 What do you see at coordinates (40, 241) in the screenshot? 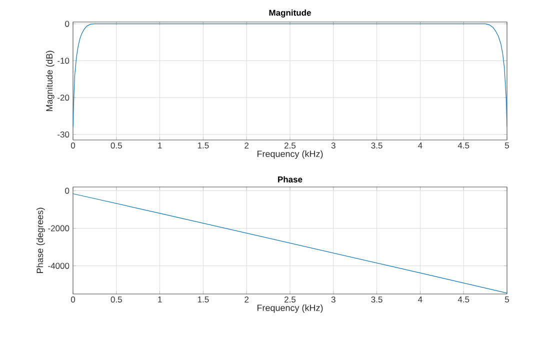
I see `y-axis-title: Phase (degrees)` at bounding box center [40, 241].